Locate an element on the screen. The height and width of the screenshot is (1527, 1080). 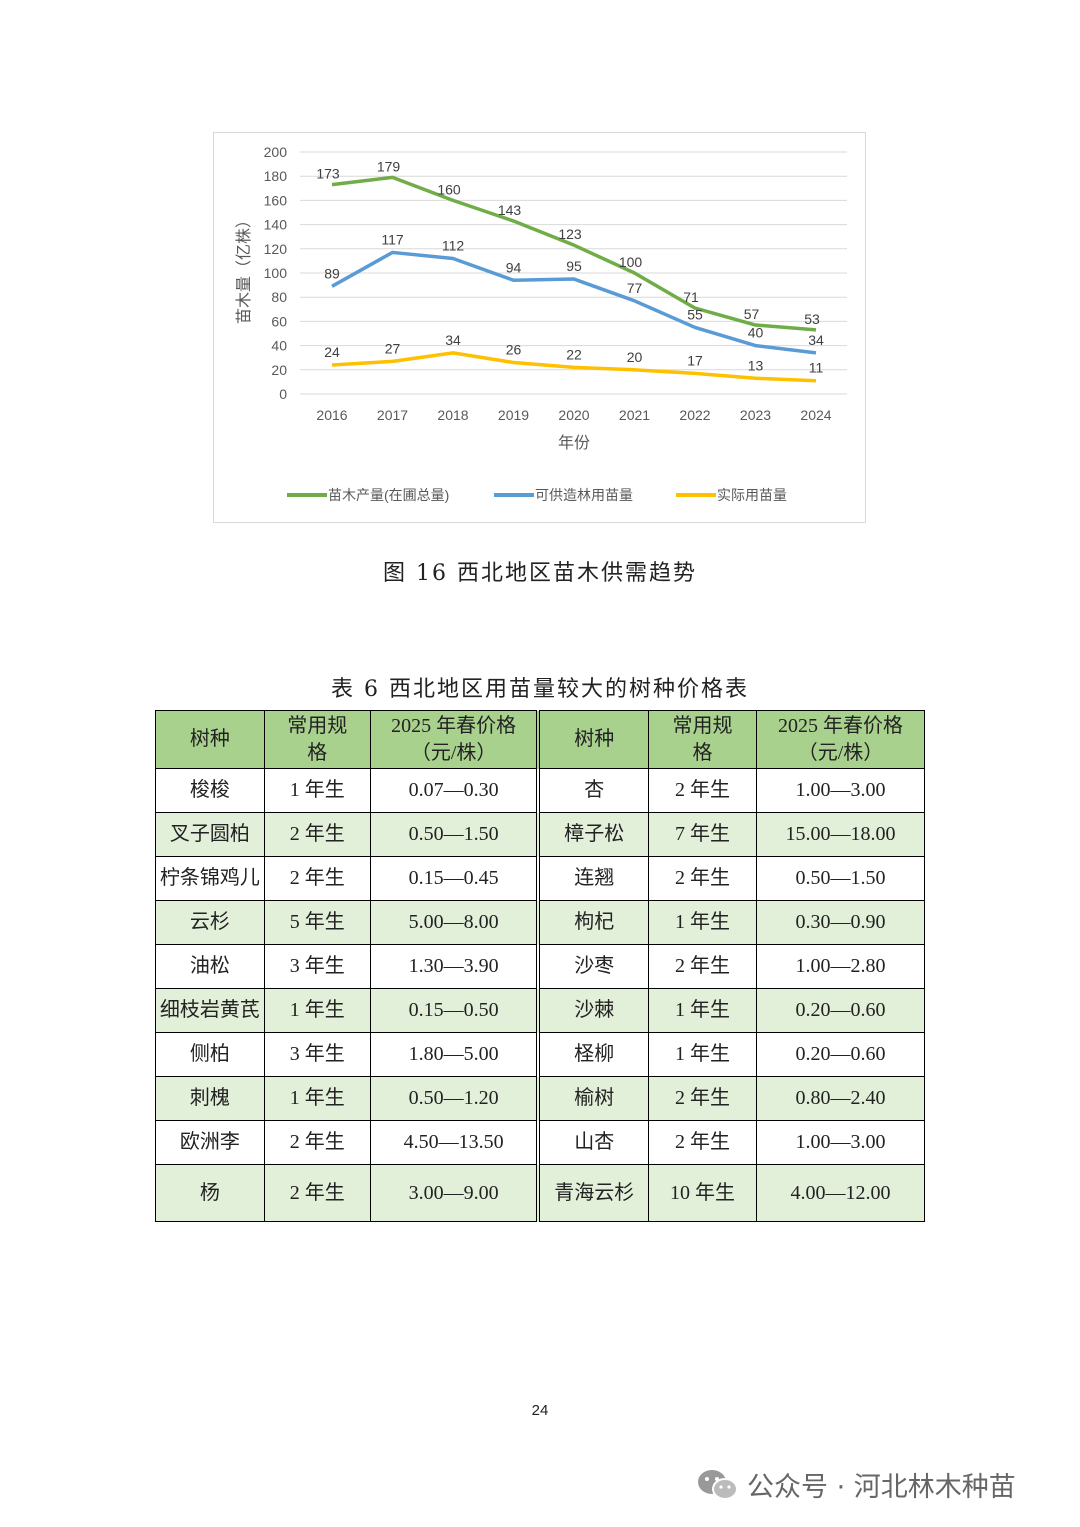
table-cell: 榆树 is located at coordinates (593, 1098).